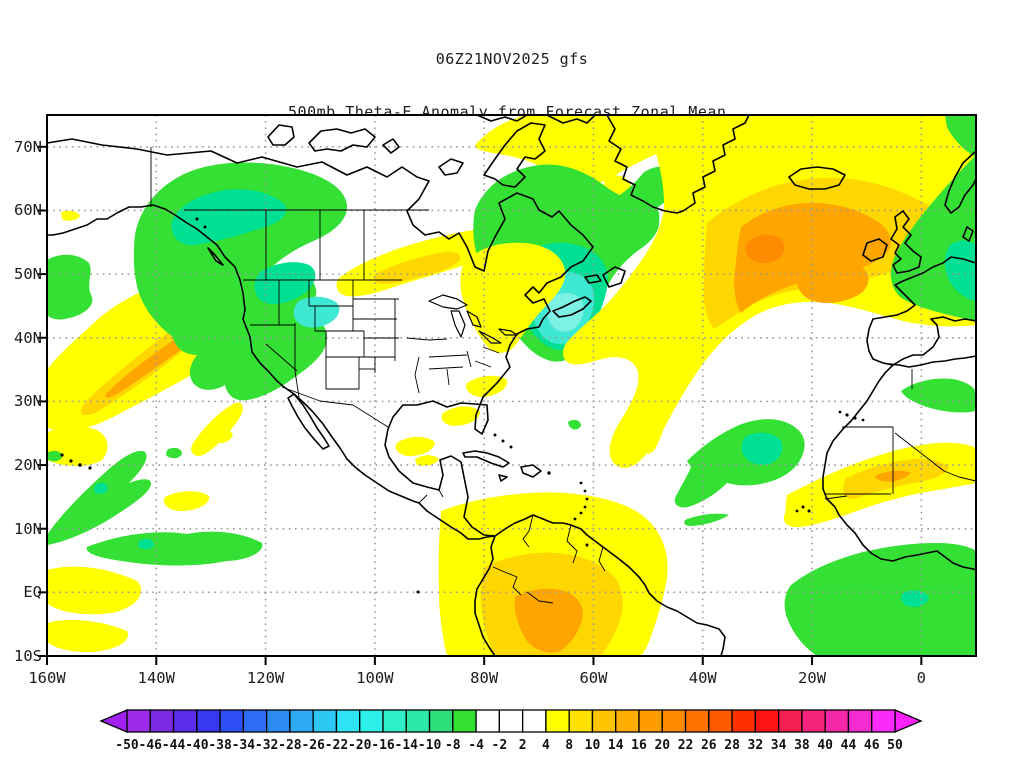 The width and height of the screenshot is (1024, 768). I want to click on lat-tick-label: 70N, so click(28, 146).